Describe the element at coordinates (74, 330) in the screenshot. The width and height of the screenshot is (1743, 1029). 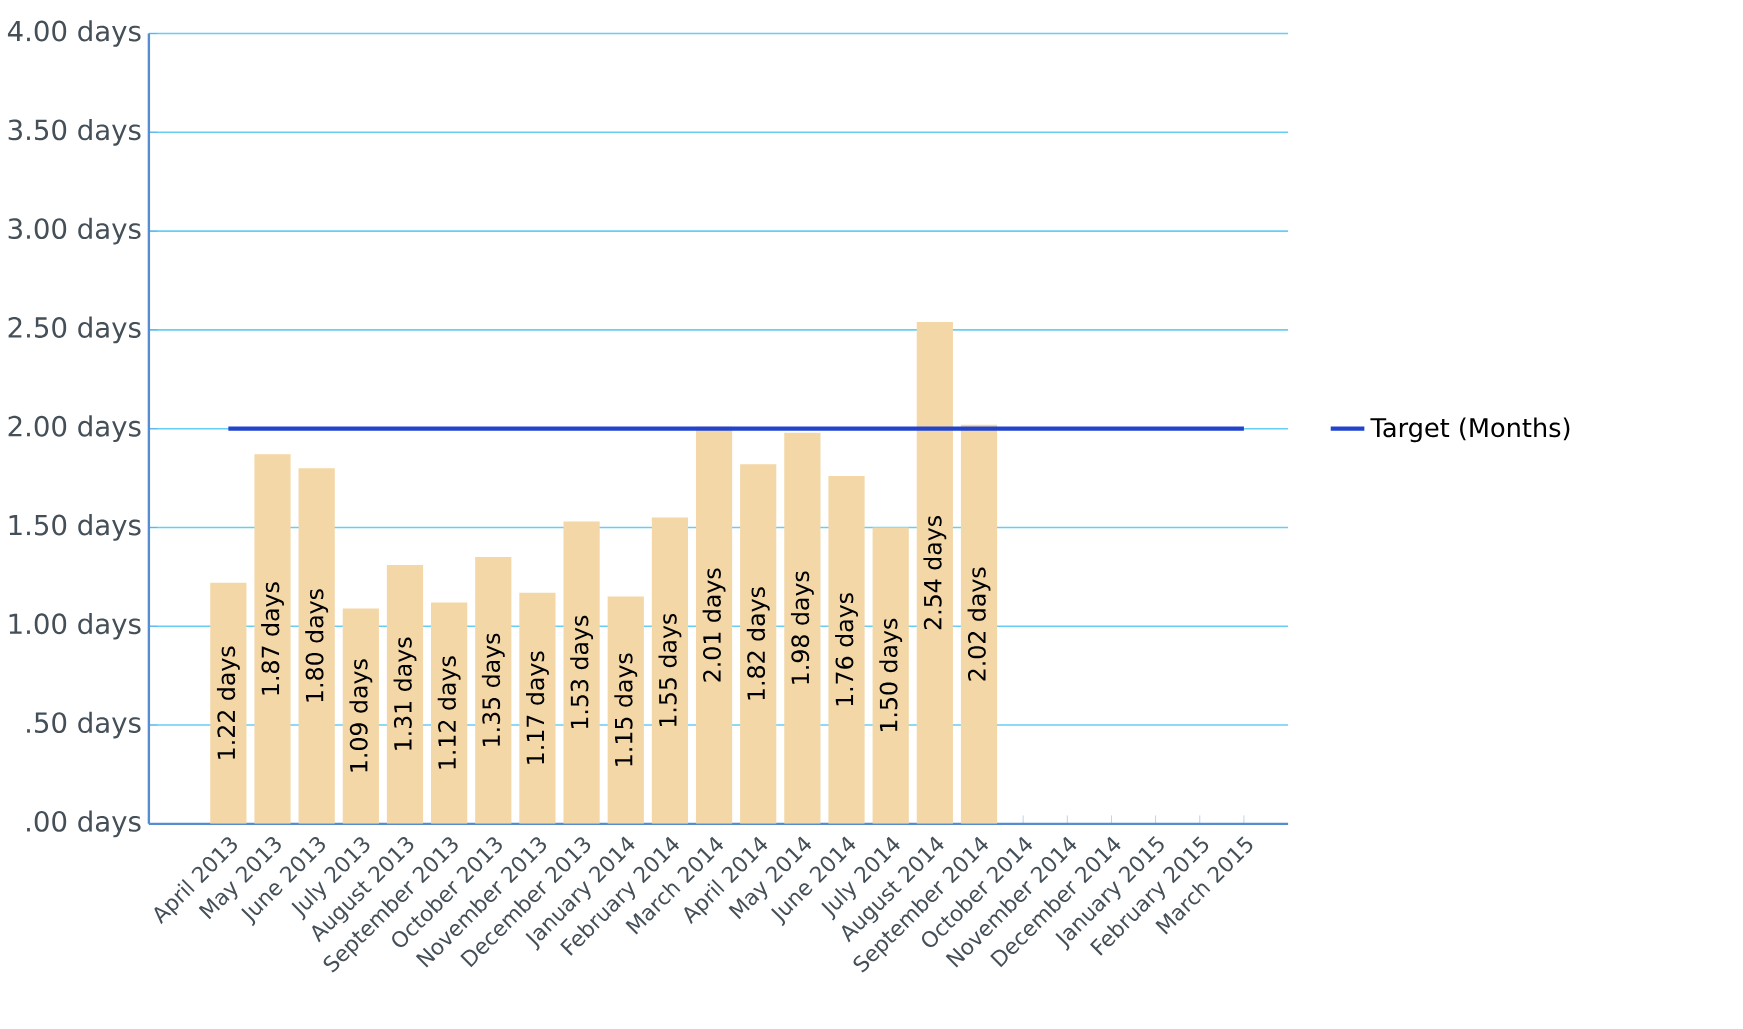
I see `y-tick-label: 2.50 days` at that location.